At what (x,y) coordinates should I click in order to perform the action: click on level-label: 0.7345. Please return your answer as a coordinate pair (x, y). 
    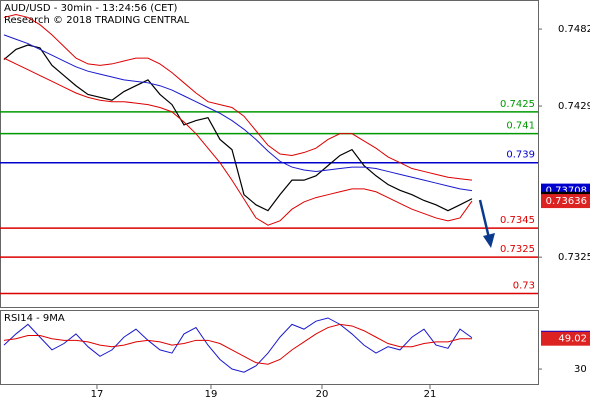
    Looking at the image, I should click on (517, 220).